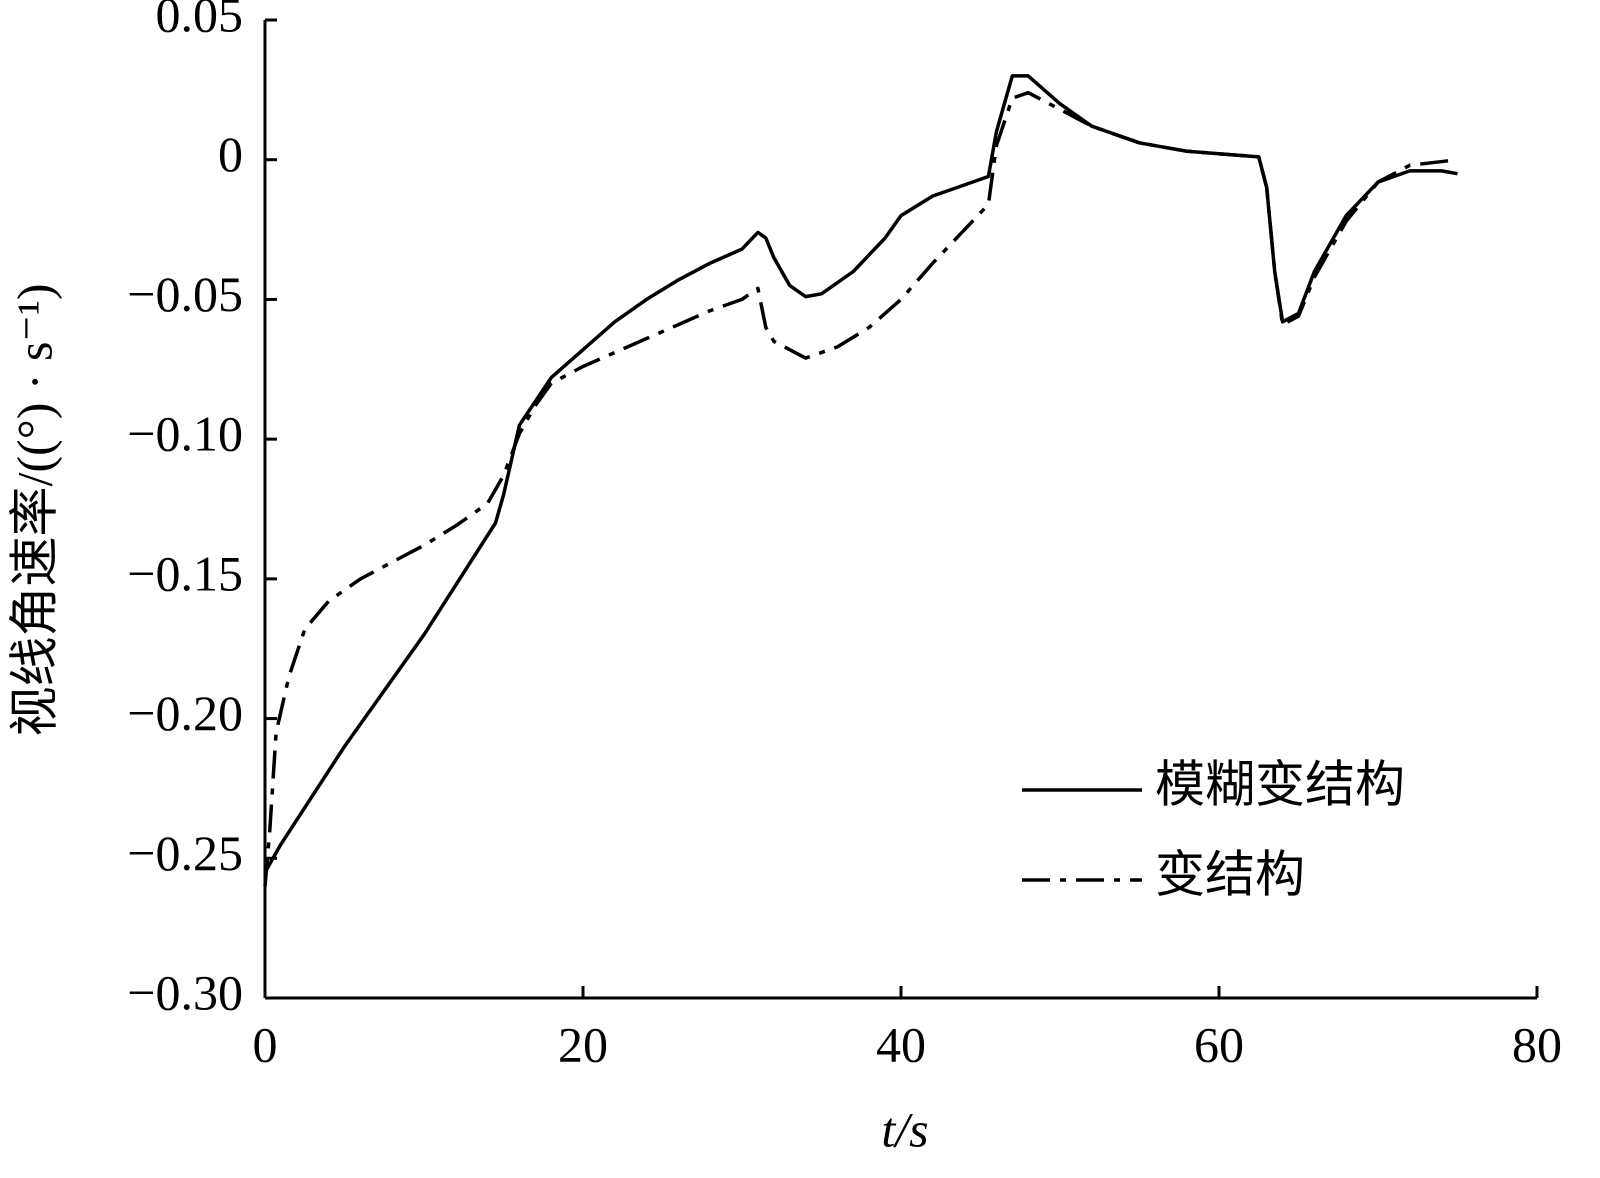  Describe the element at coordinates (265, 1044) in the screenshot. I see `x-tick-label: 0` at that location.